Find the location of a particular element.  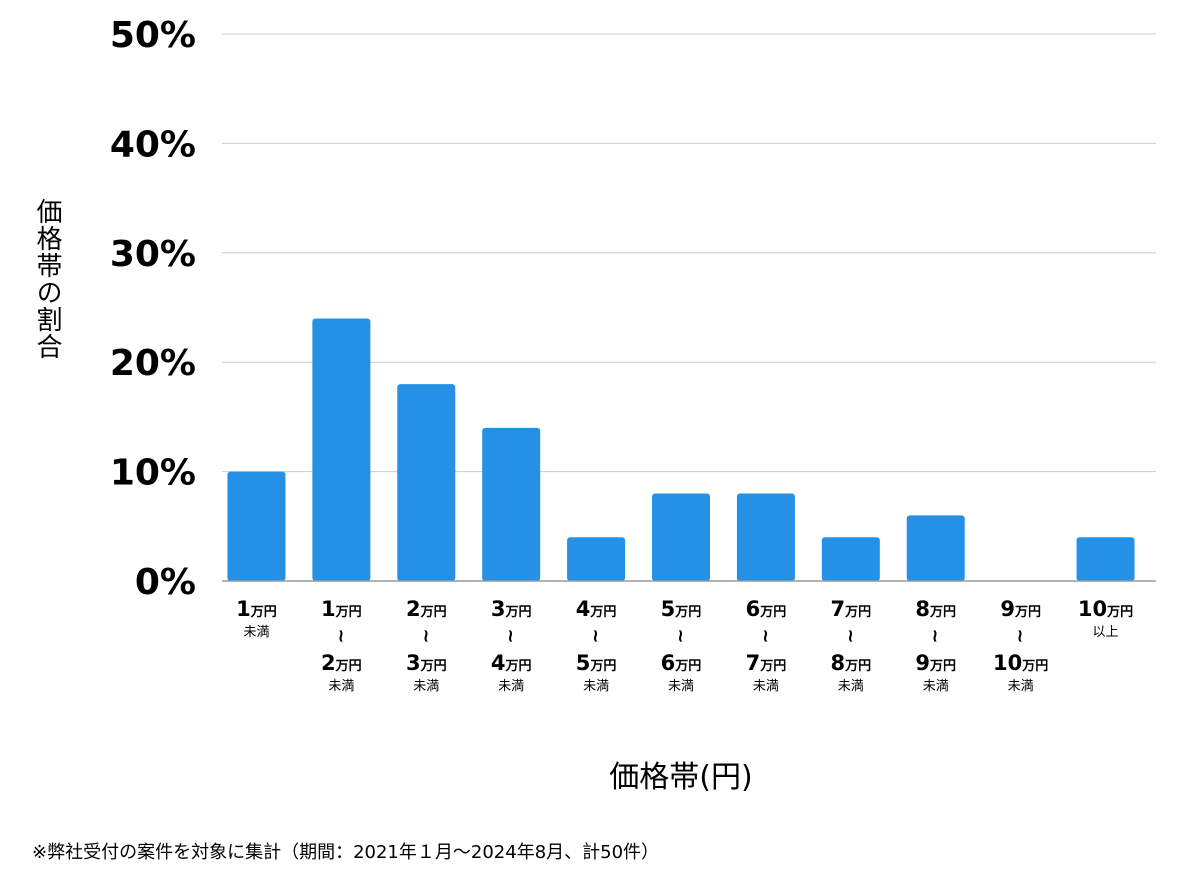

y-tick-label: 50% is located at coordinates (153, 35).